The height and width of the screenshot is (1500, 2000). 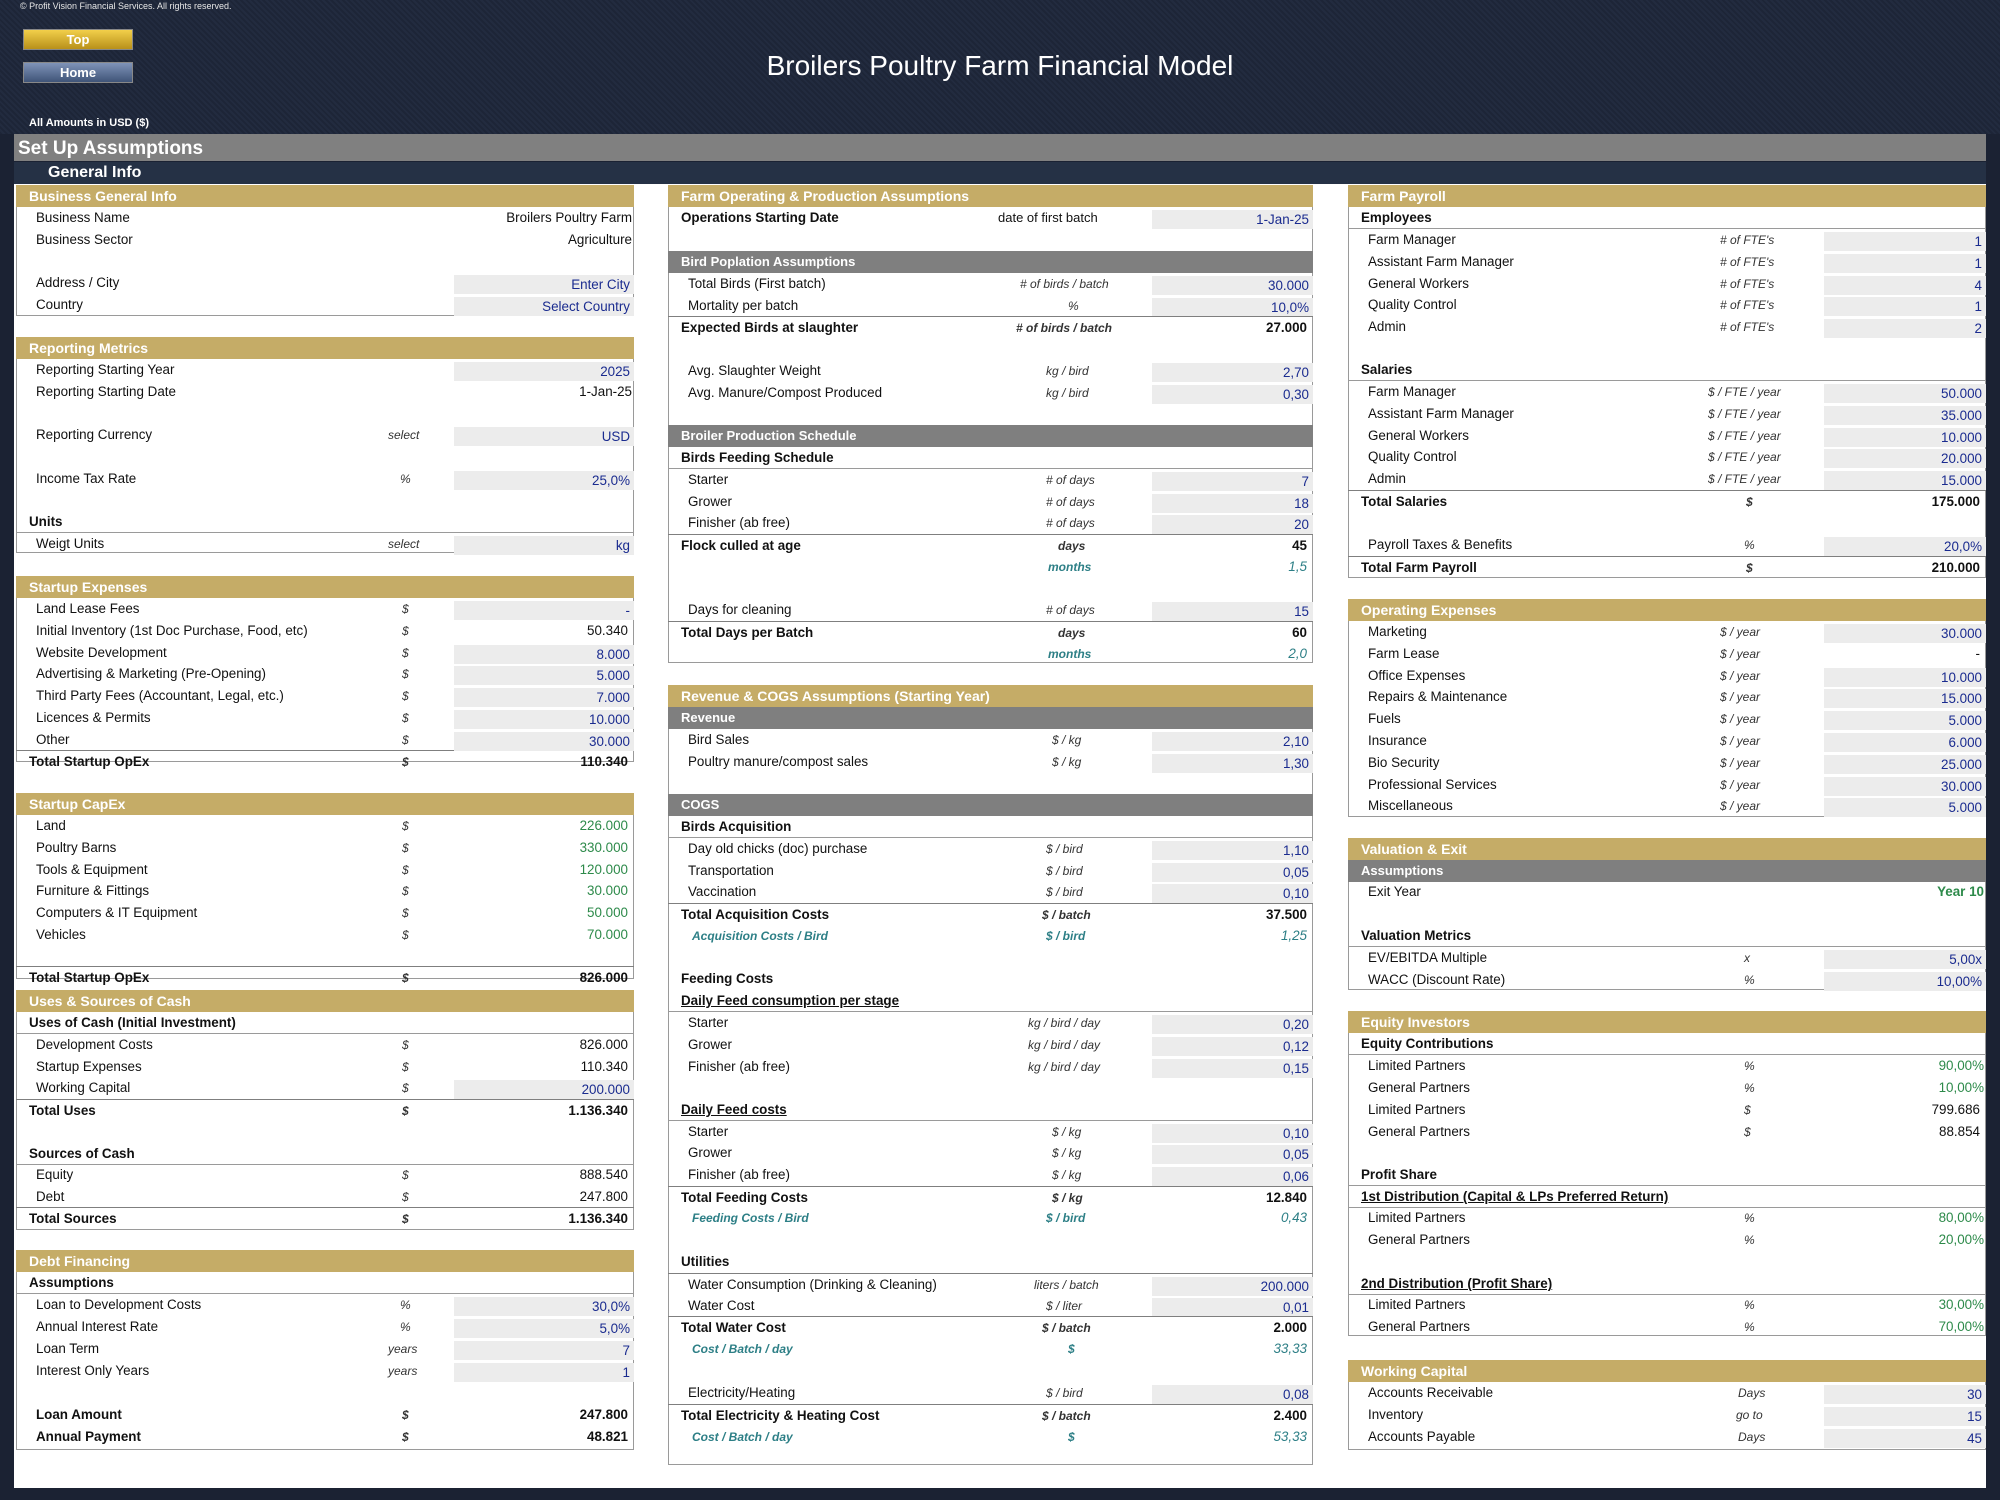 What do you see at coordinates (603, 825) in the screenshot?
I see `startup-capex-row-value: 226.000` at bounding box center [603, 825].